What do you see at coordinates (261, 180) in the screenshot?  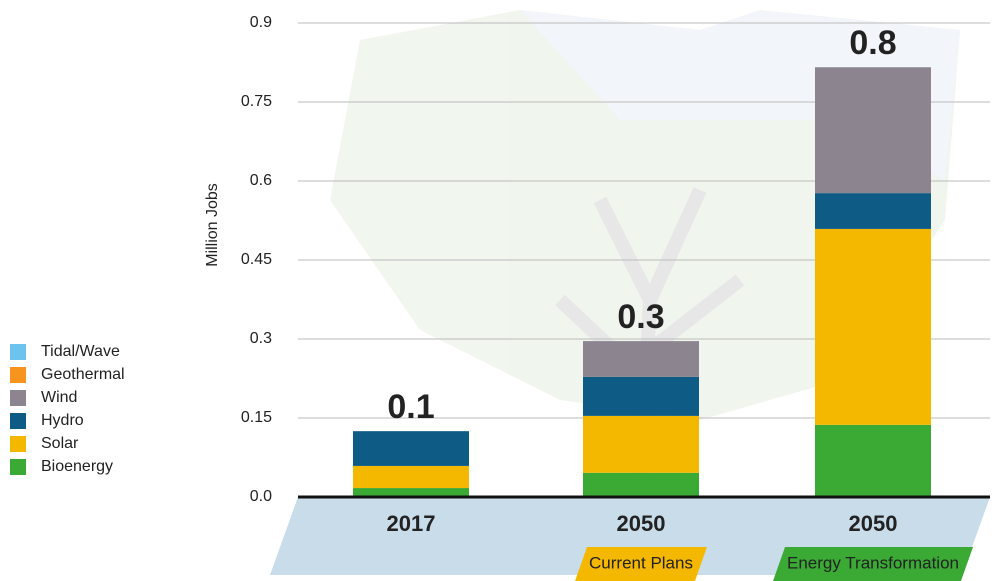 I see `y-tick-label: 0.6` at bounding box center [261, 180].